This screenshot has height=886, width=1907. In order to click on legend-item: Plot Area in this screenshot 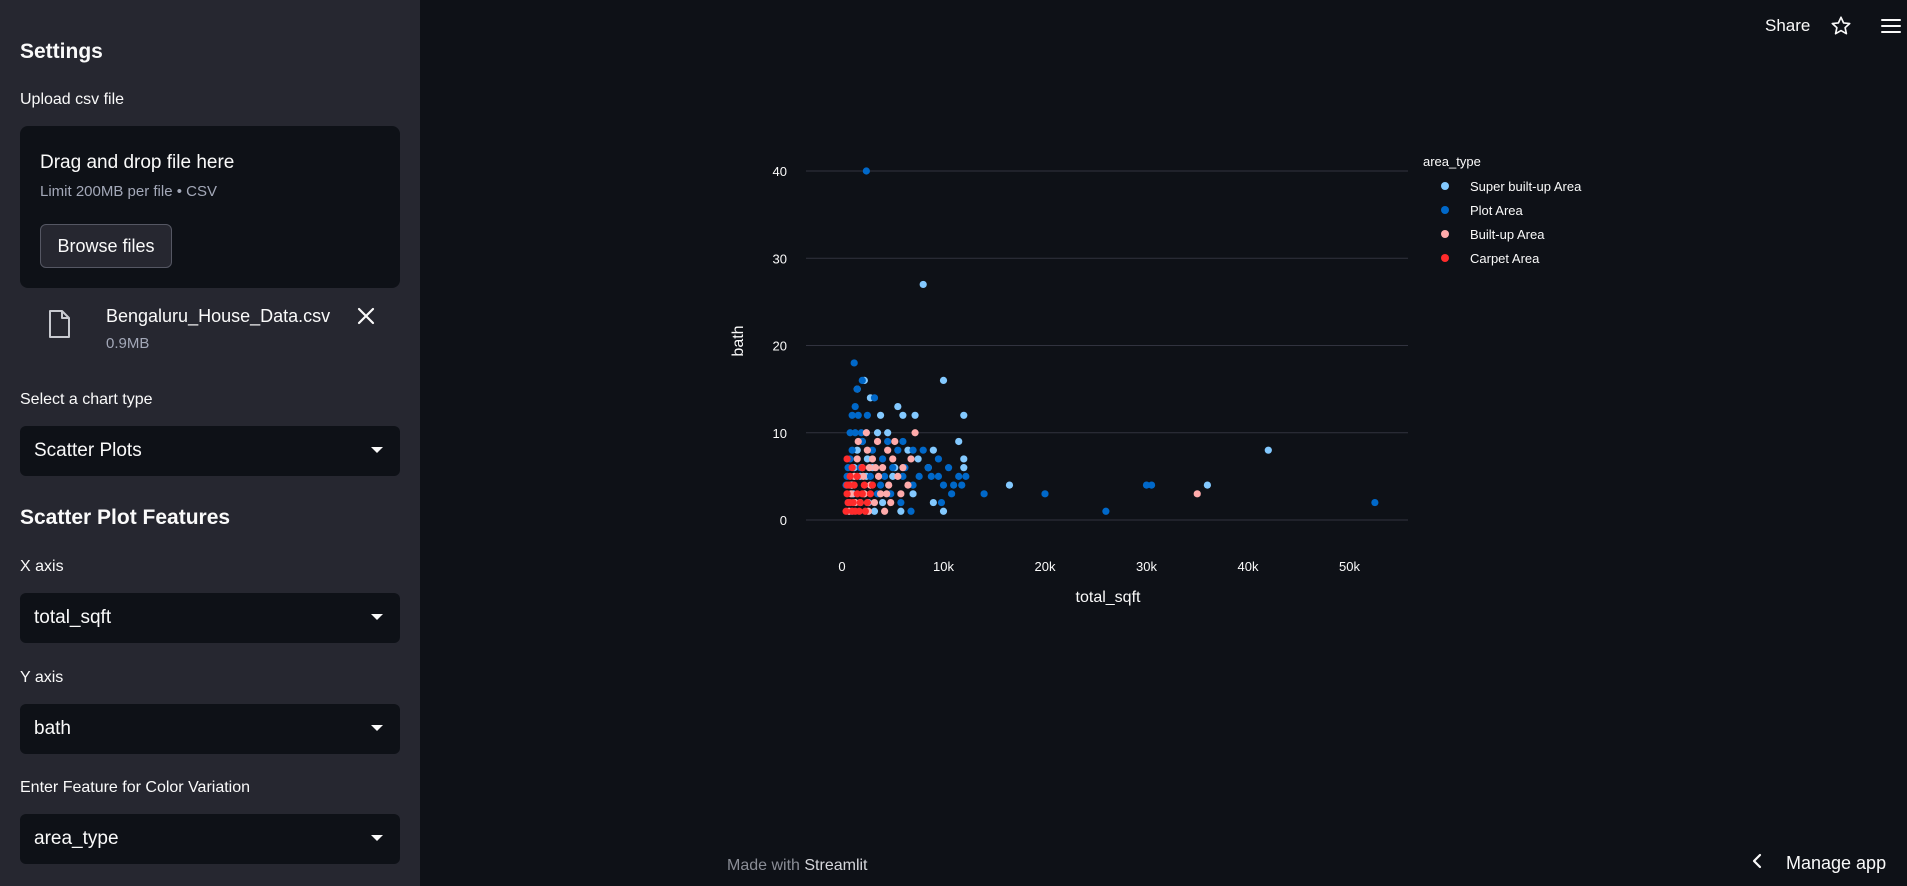, I will do `click(1497, 210)`.